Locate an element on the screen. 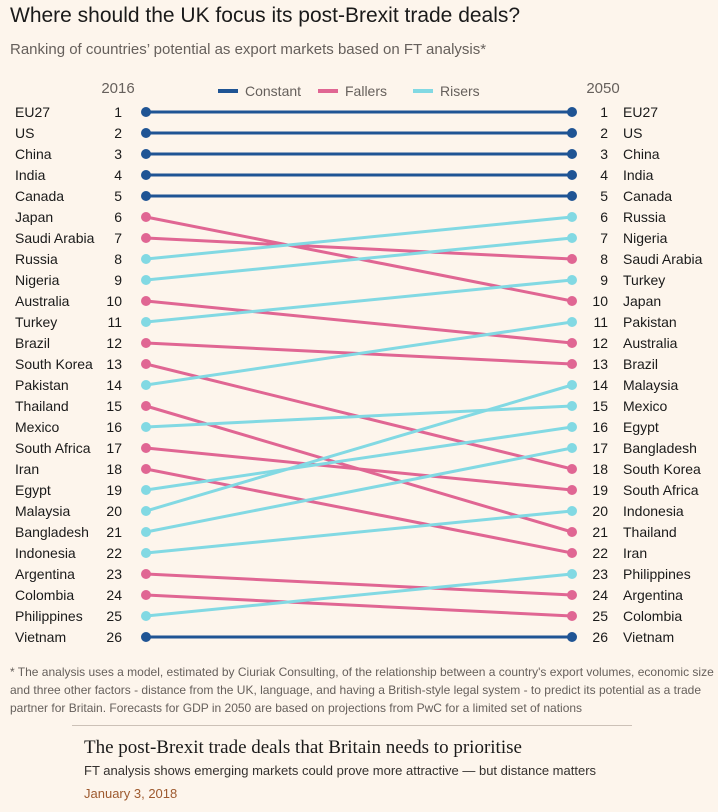 The width and height of the screenshot is (718, 812). rank-label-2050: 14 is located at coordinates (600, 385).